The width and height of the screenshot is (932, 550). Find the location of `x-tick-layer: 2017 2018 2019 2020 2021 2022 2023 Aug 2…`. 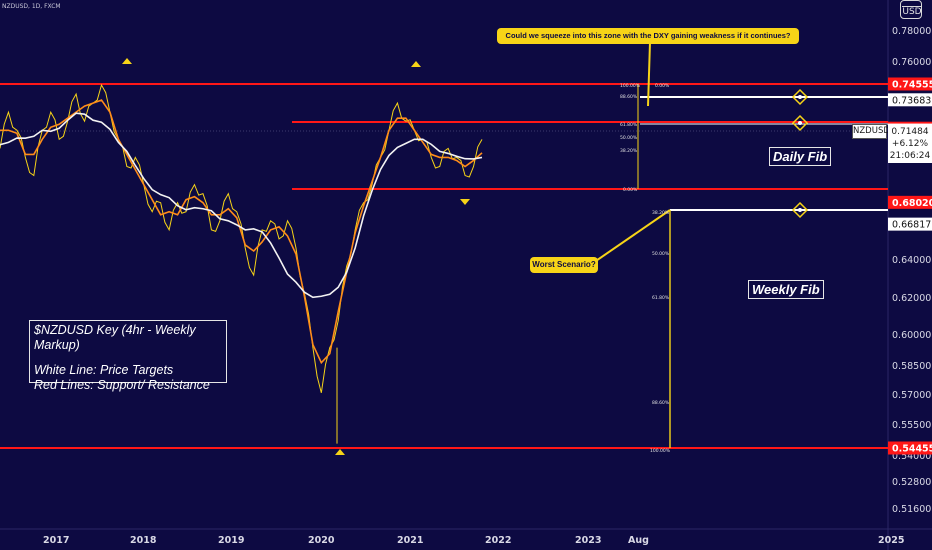

x-tick-layer: 2017 2018 2019 2020 2021 2022 2023 Aug 2… is located at coordinates (473, 540).